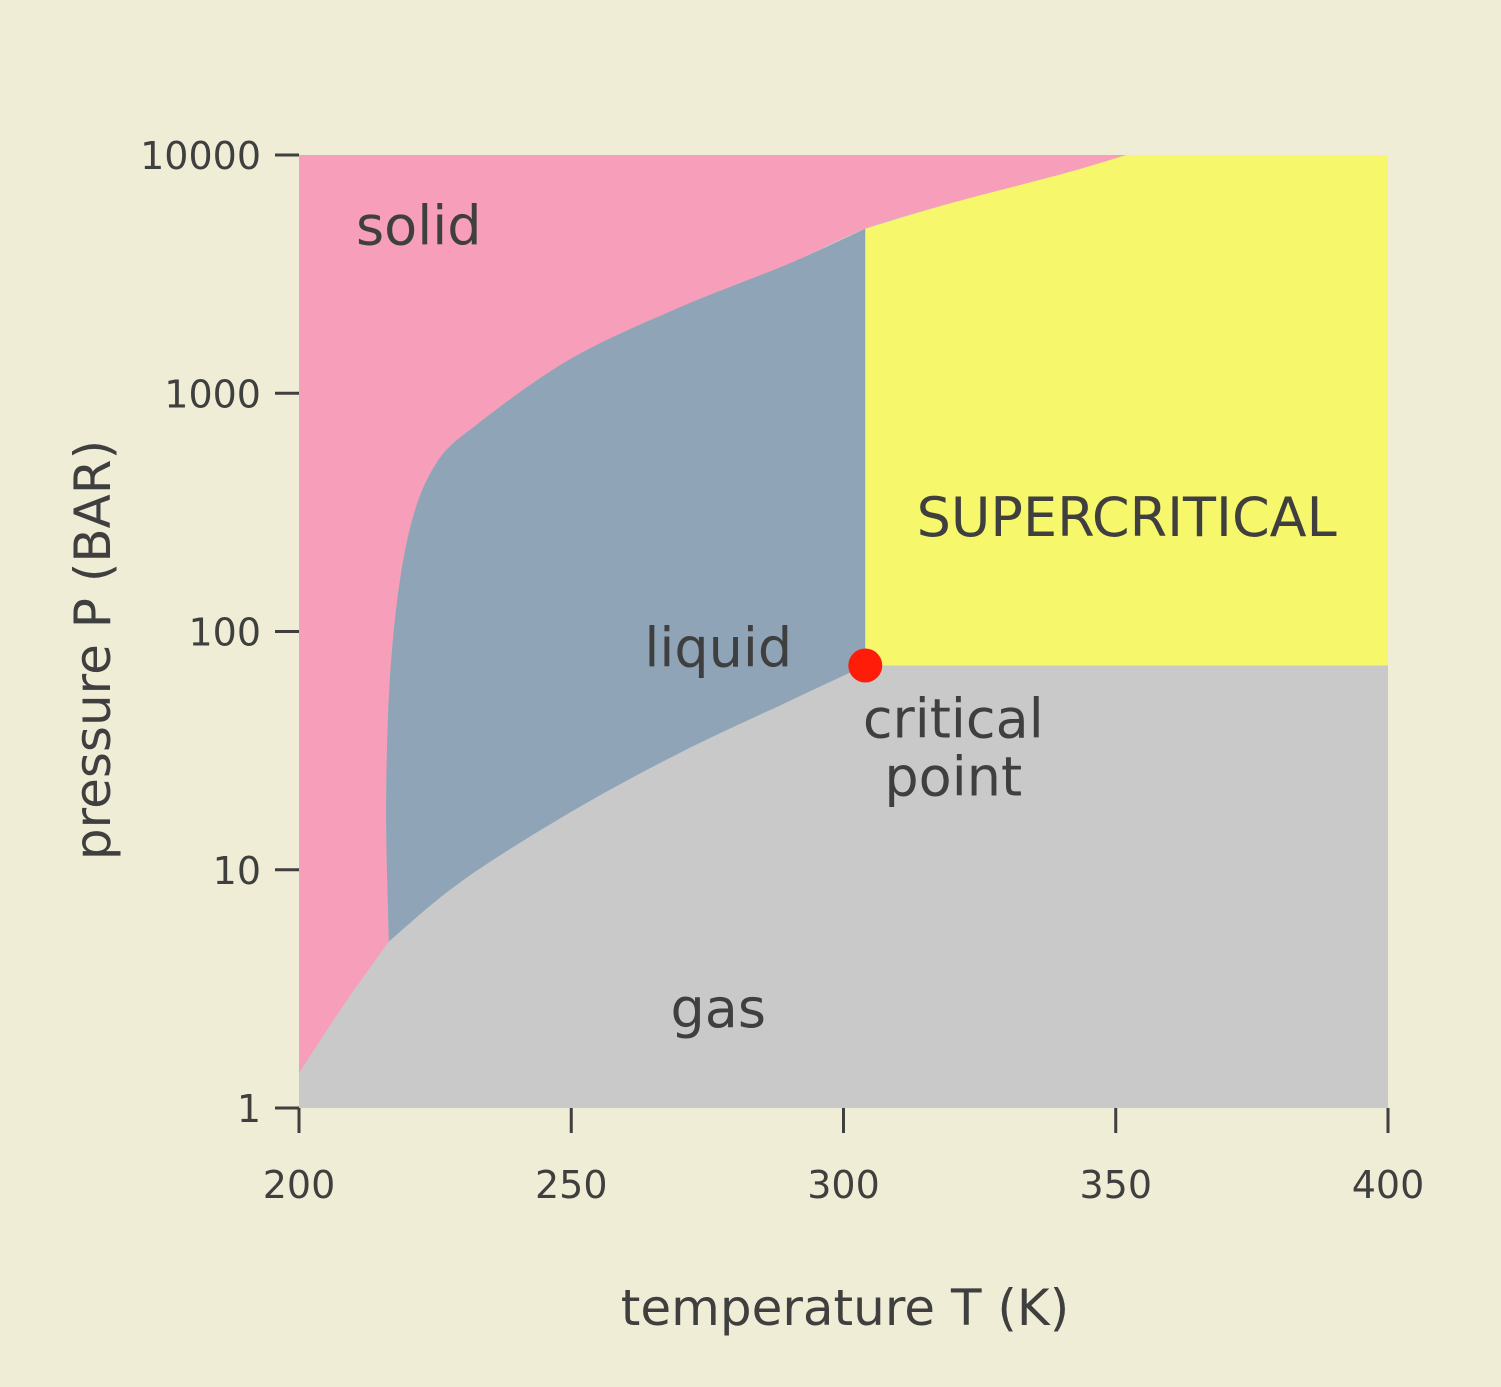 The width and height of the screenshot is (1501, 1387). What do you see at coordinates (1126, 410) in the screenshot?
I see `supercritical-region` at bounding box center [1126, 410].